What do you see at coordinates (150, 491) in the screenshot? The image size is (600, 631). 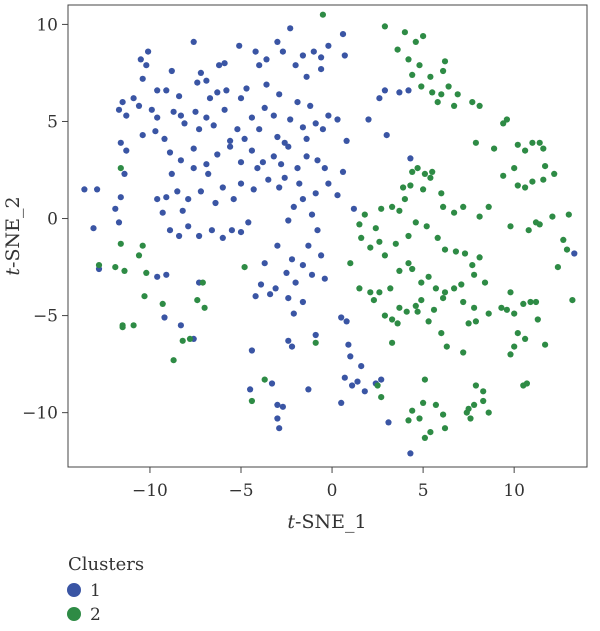 I see `x-tick-label: −10` at bounding box center [150, 491].